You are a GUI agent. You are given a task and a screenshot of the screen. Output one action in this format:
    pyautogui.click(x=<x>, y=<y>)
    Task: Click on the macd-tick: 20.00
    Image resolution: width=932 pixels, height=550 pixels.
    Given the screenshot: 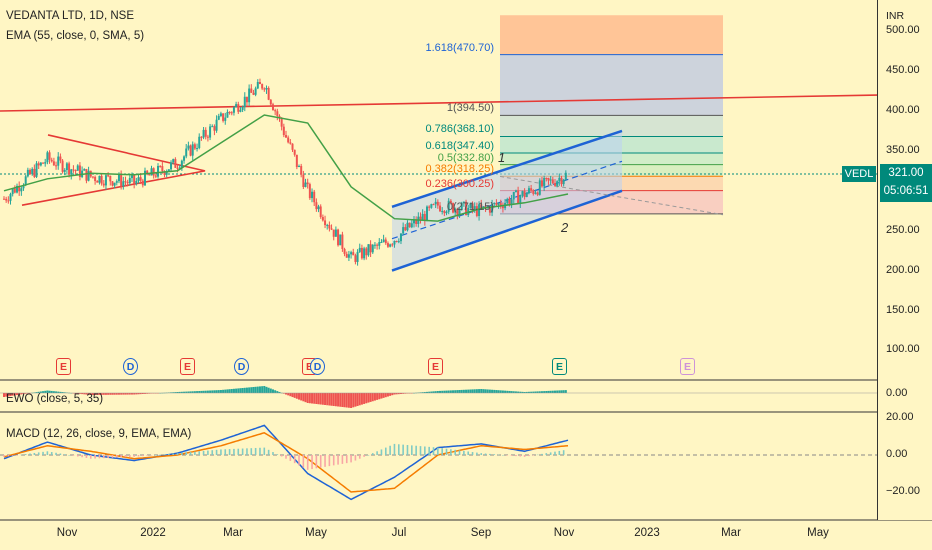 What is the action you would take?
    pyautogui.click(x=900, y=417)
    